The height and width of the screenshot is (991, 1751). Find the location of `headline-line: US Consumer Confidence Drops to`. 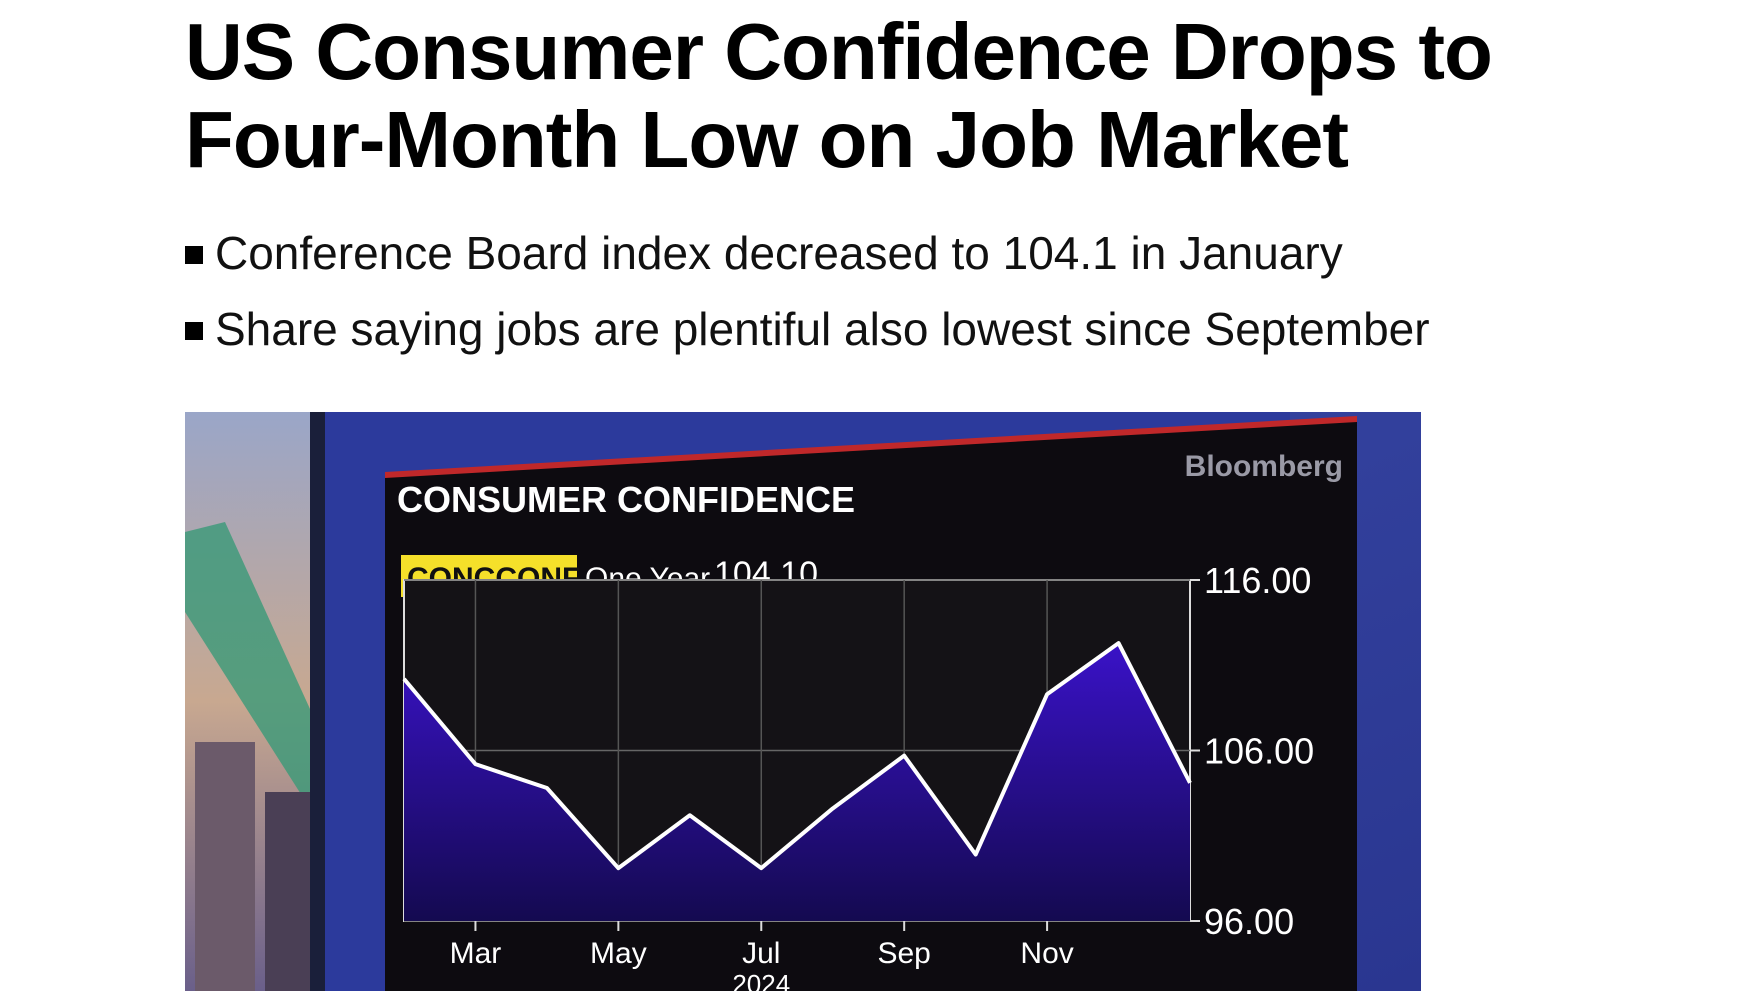

headline-line: US Consumer Confidence Drops to is located at coordinates (839, 51).